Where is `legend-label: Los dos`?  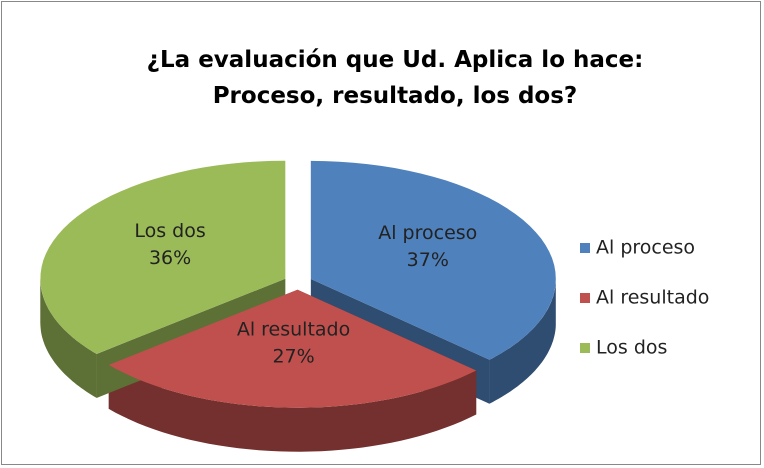
legend-label: Los dos is located at coordinates (631, 348).